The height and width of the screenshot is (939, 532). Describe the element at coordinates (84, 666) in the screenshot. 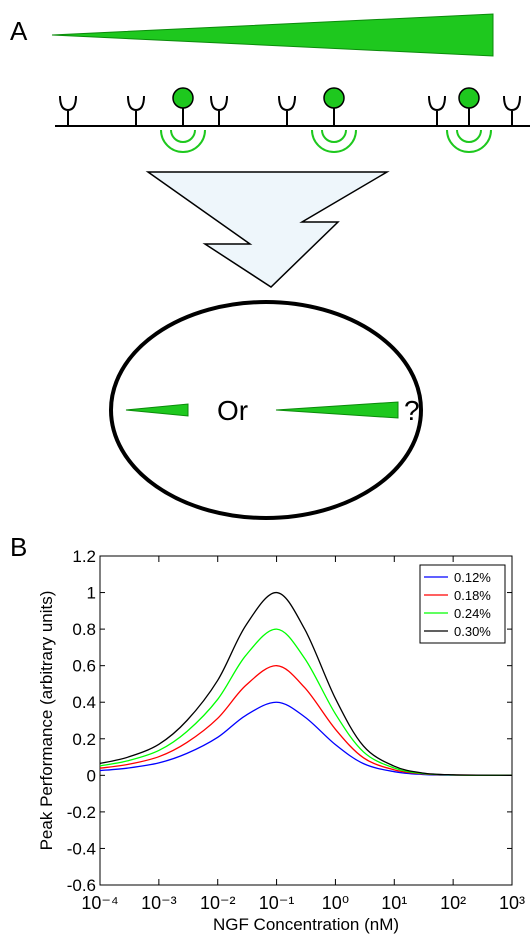

I see `y-tick-label: 0.6` at that location.